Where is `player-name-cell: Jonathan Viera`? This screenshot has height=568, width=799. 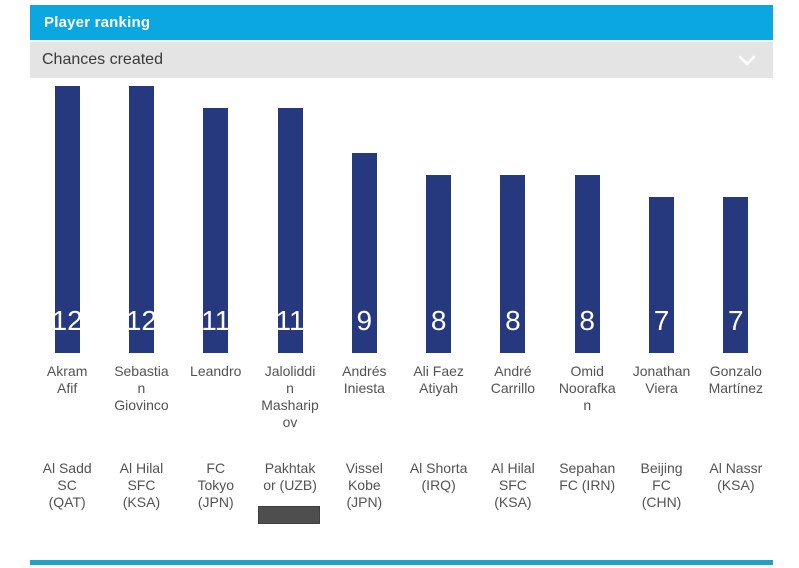
player-name-cell: Jonathan Viera is located at coordinates (661, 397).